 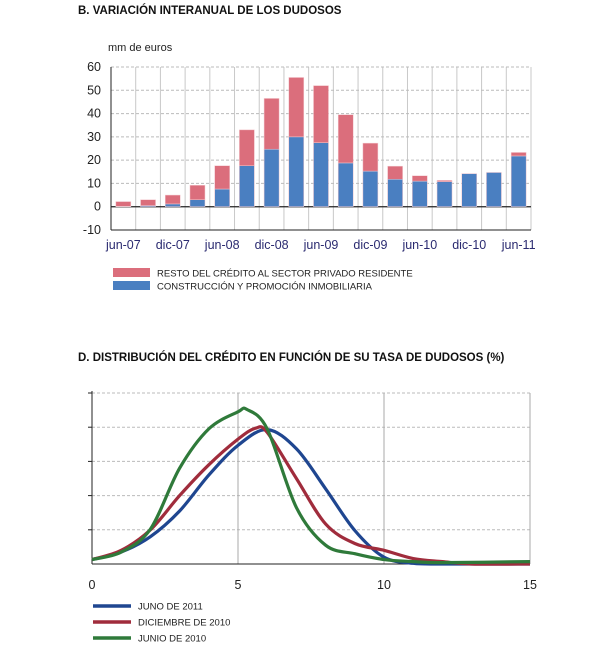 I want to click on x-tick-label: jun-08, so click(x=222, y=245).